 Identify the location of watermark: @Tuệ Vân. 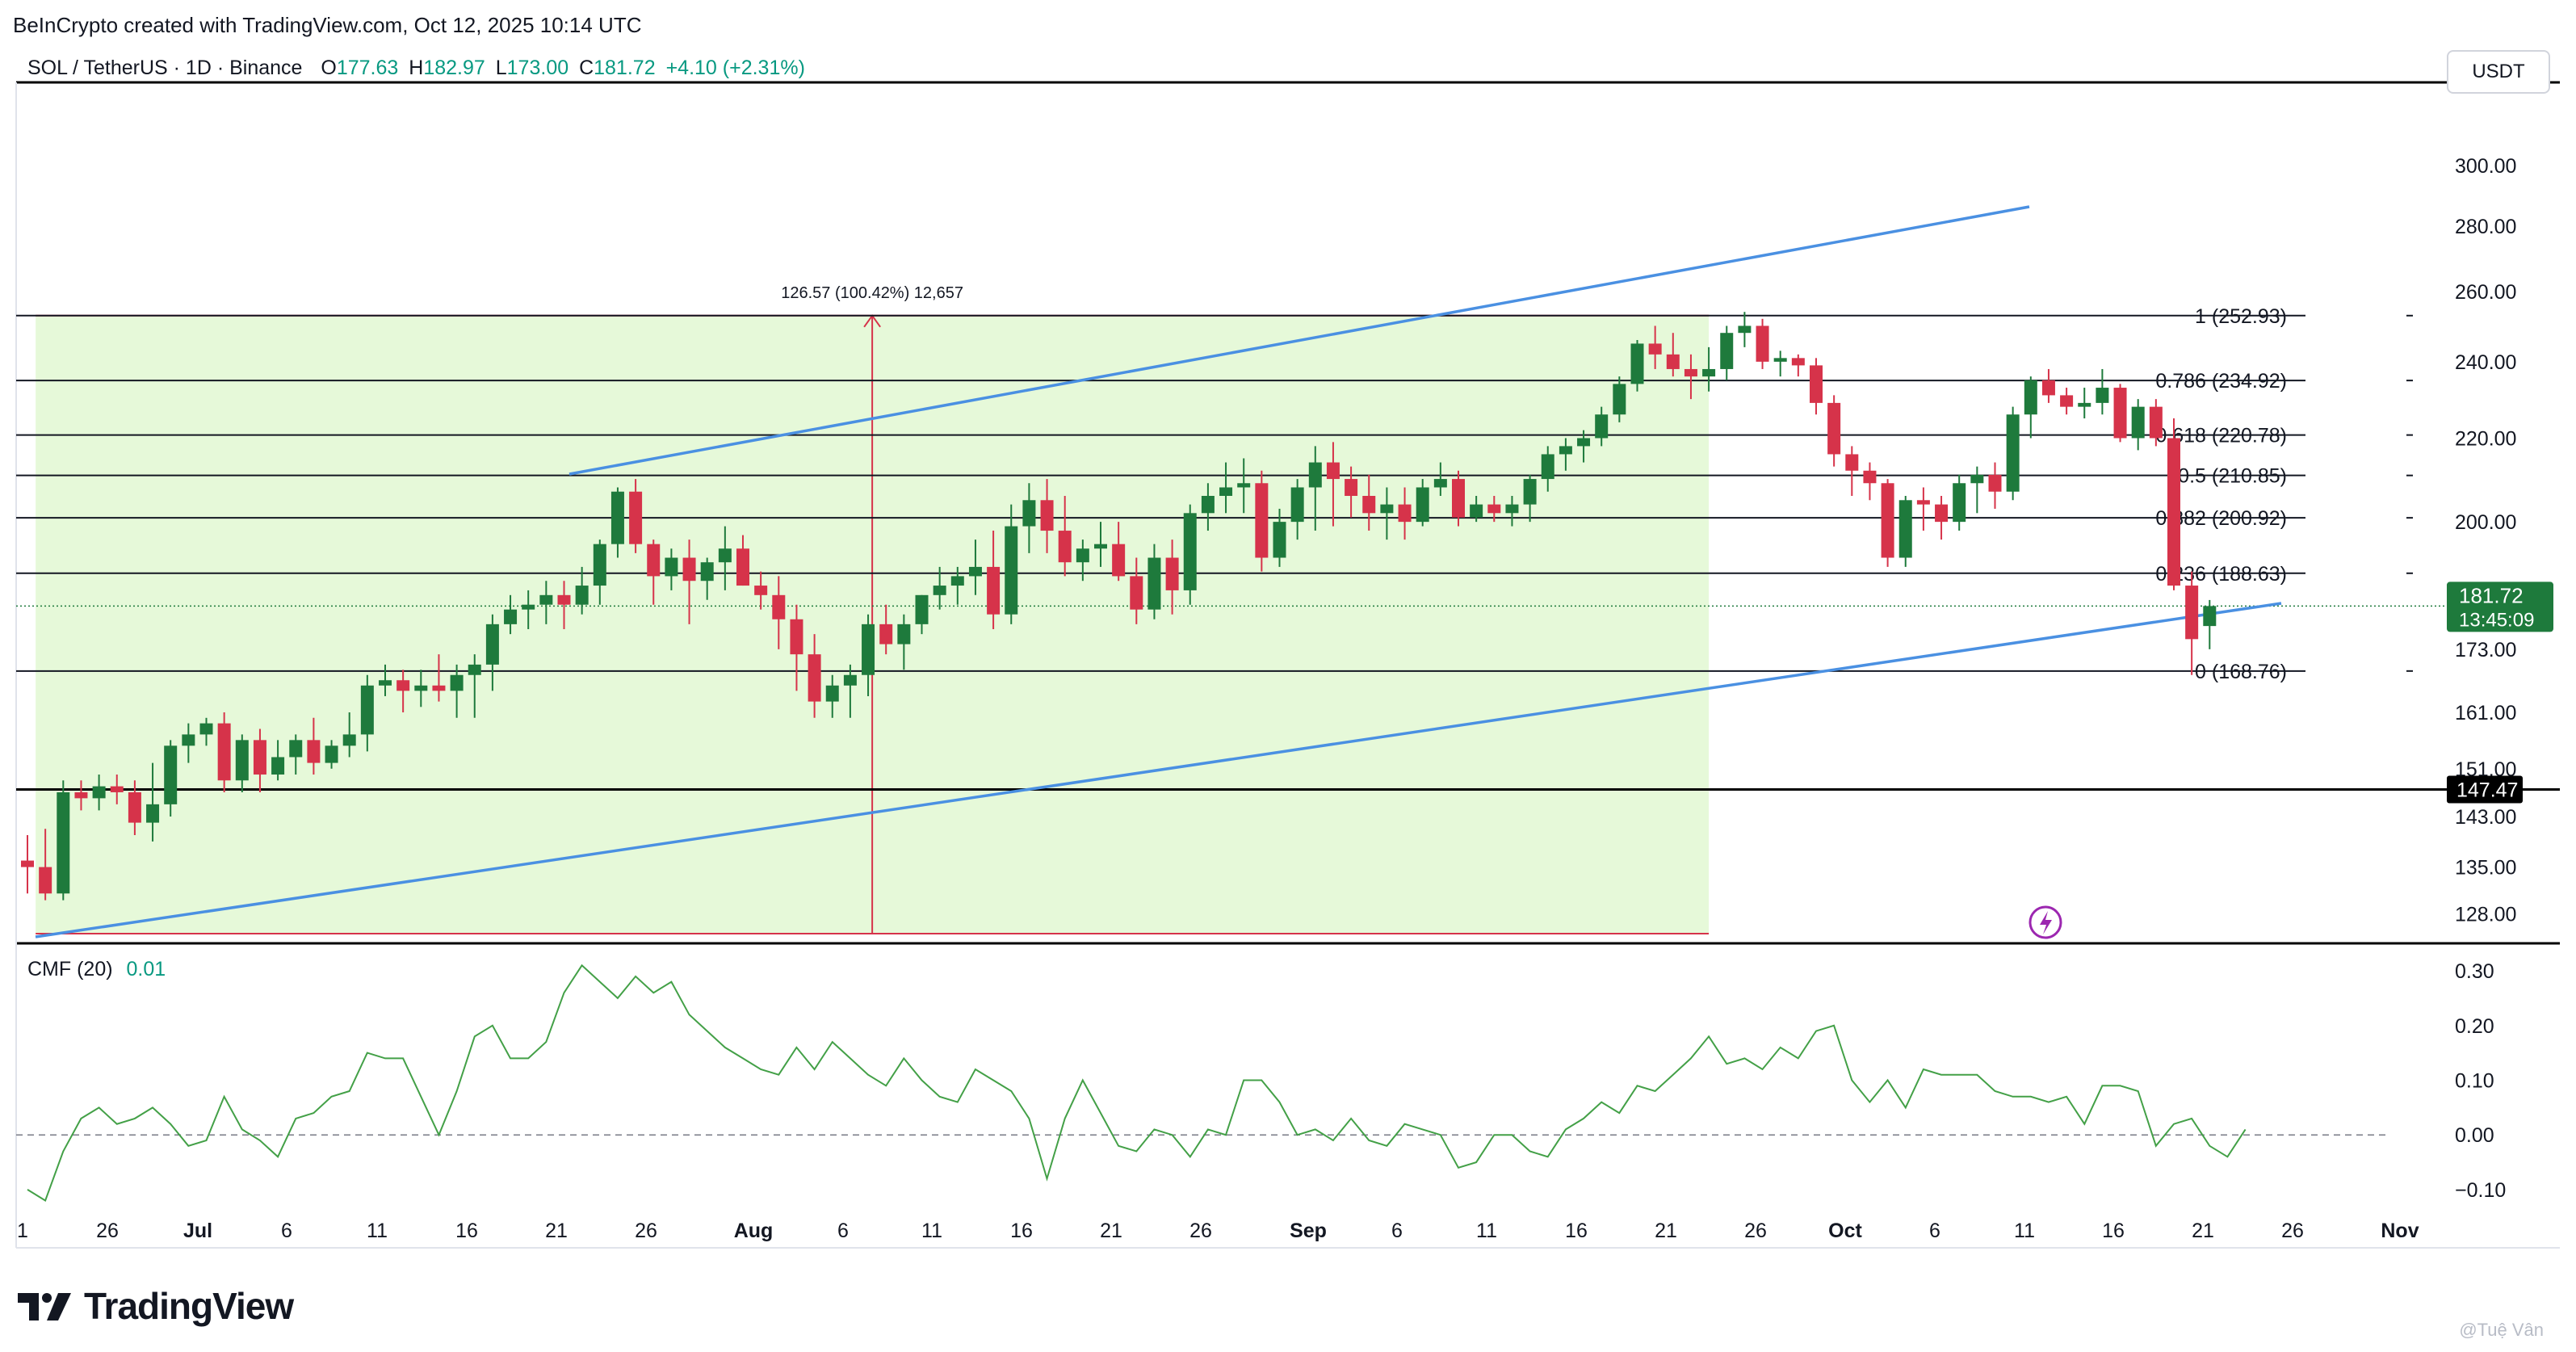
(2501, 1330).